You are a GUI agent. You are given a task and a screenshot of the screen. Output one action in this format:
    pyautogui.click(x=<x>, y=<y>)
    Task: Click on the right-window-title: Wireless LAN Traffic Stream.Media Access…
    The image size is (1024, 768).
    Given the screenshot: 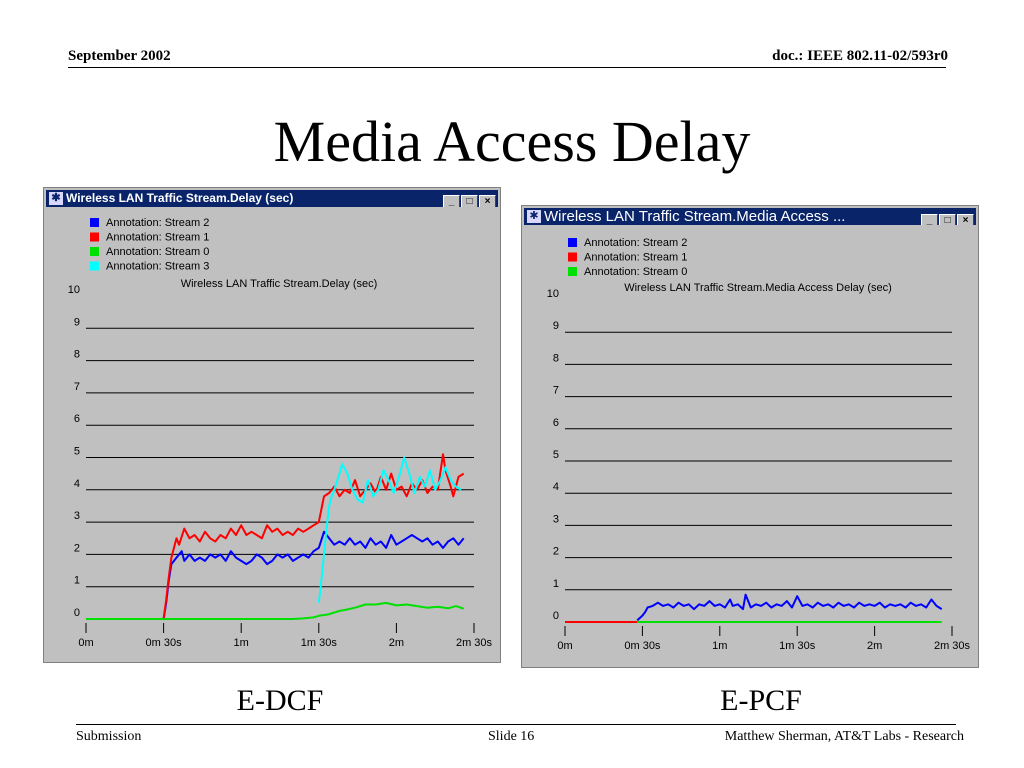 What is the action you would take?
    pyautogui.click(x=695, y=216)
    